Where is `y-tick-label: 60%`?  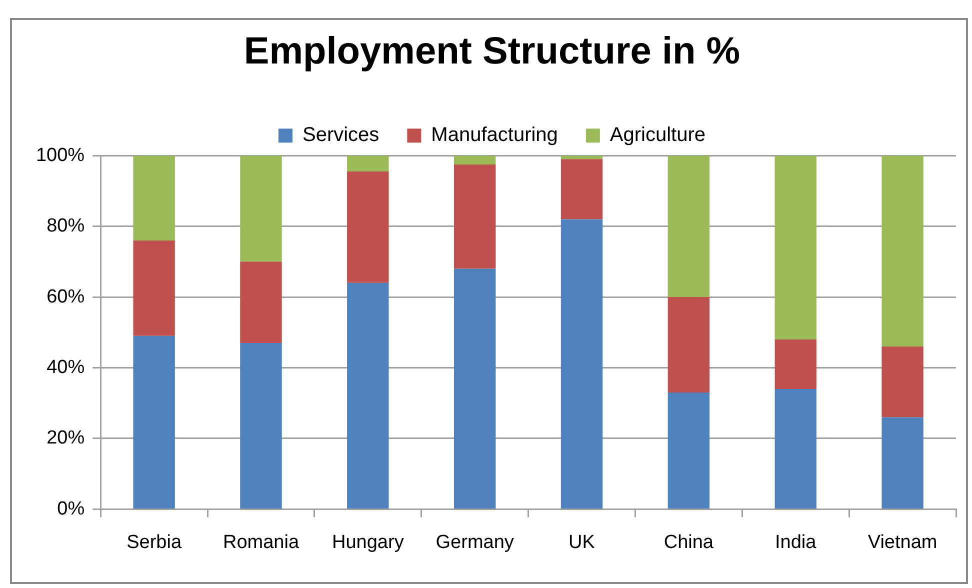
y-tick-label: 60% is located at coordinates (65, 297).